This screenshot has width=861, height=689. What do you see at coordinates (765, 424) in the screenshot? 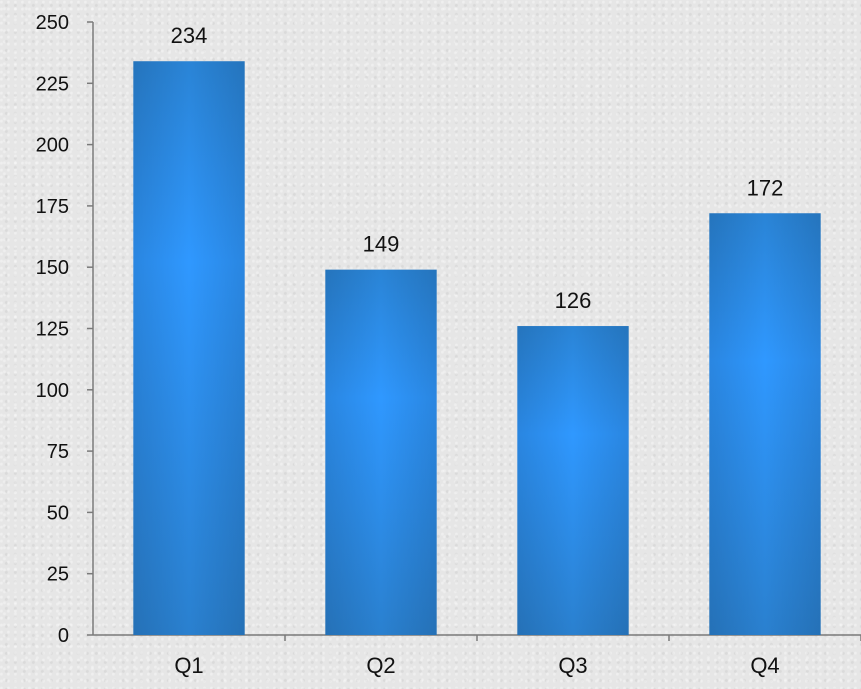
I see `bar-shade-q4` at bounding box center [765, 424].